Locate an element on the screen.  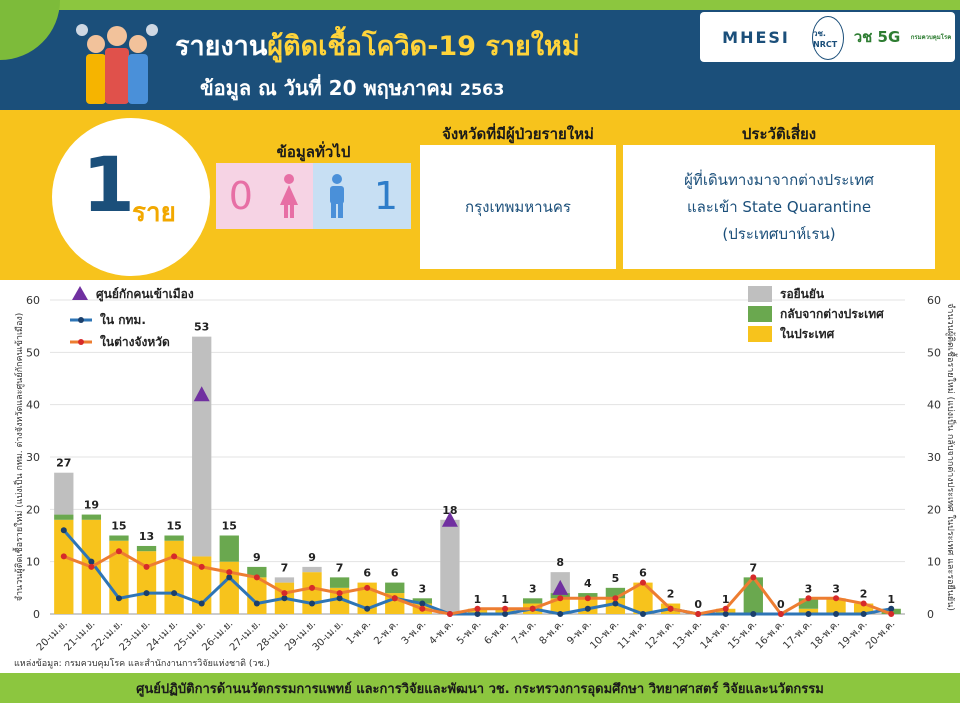
gender-breakdown: 0 1 is located at coordinates (313, 196).